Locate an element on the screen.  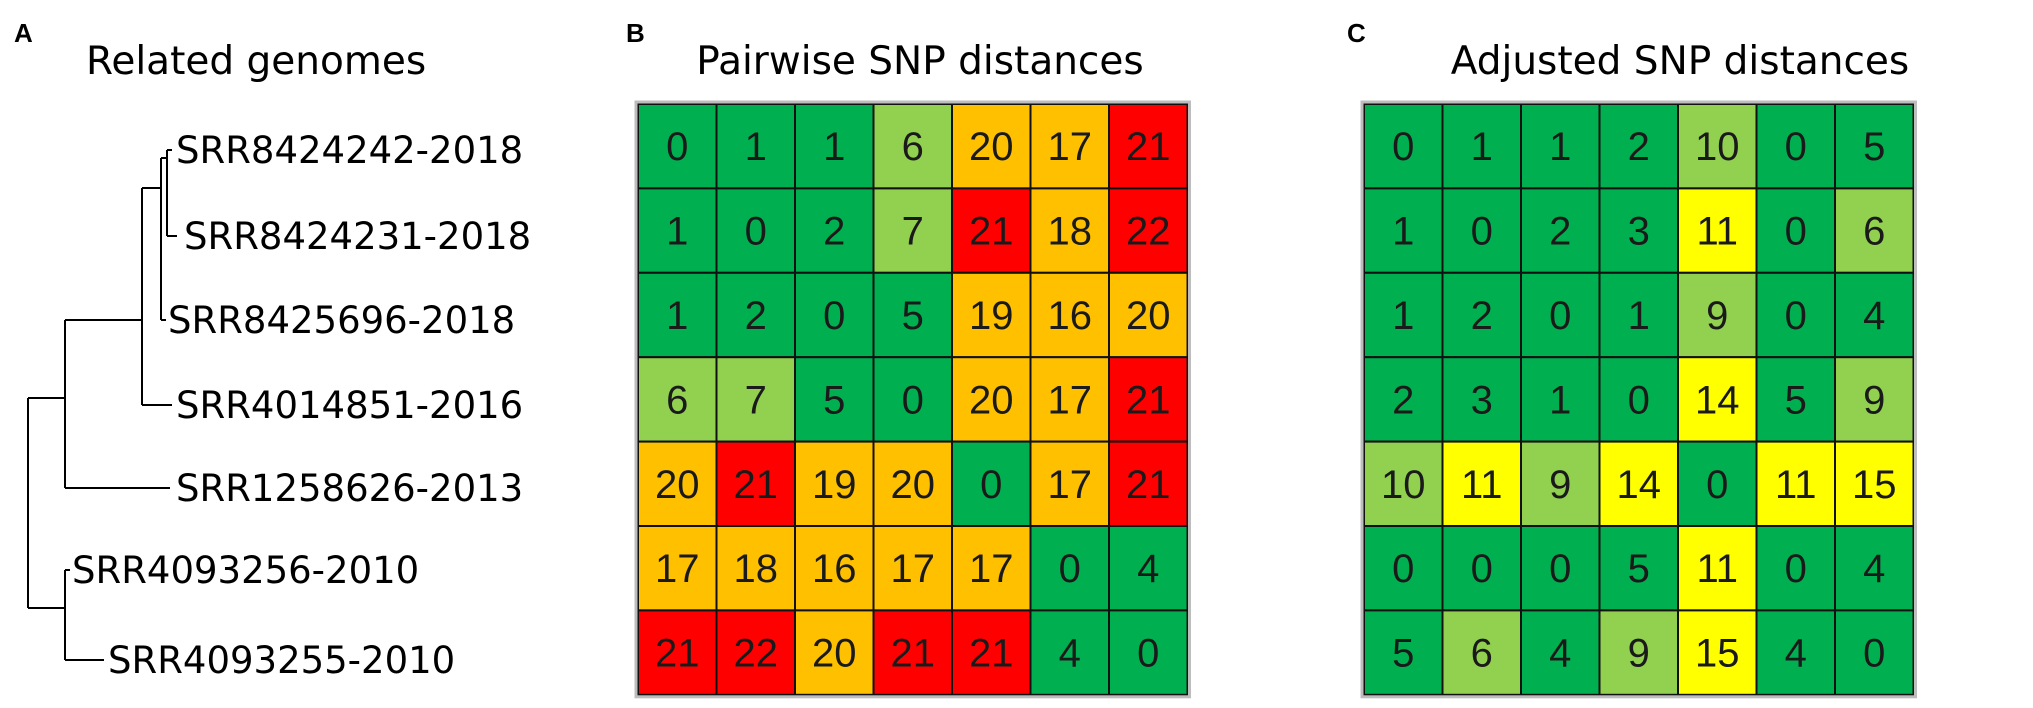
matrix-cell-value: 22 is located at coordinates (1148, 232).